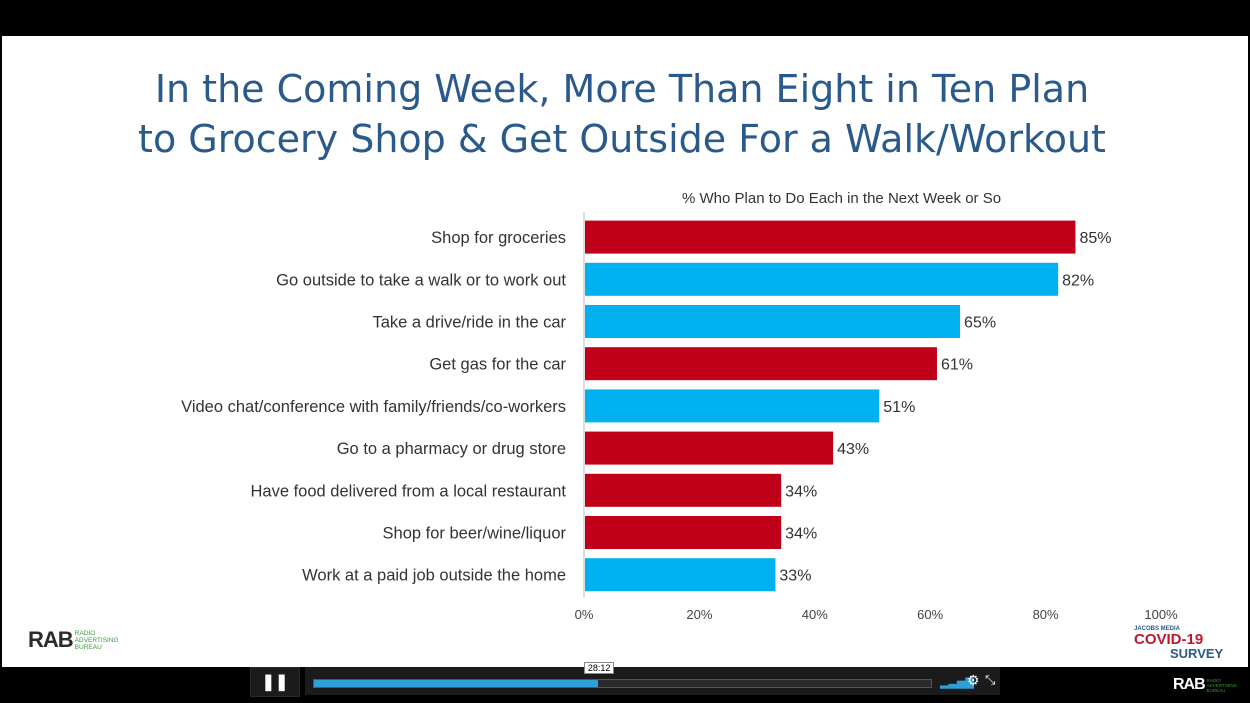  Describe the element at coordinates (622, 675) in the screenshot. I see `seek-bar: 28:12` at that location.